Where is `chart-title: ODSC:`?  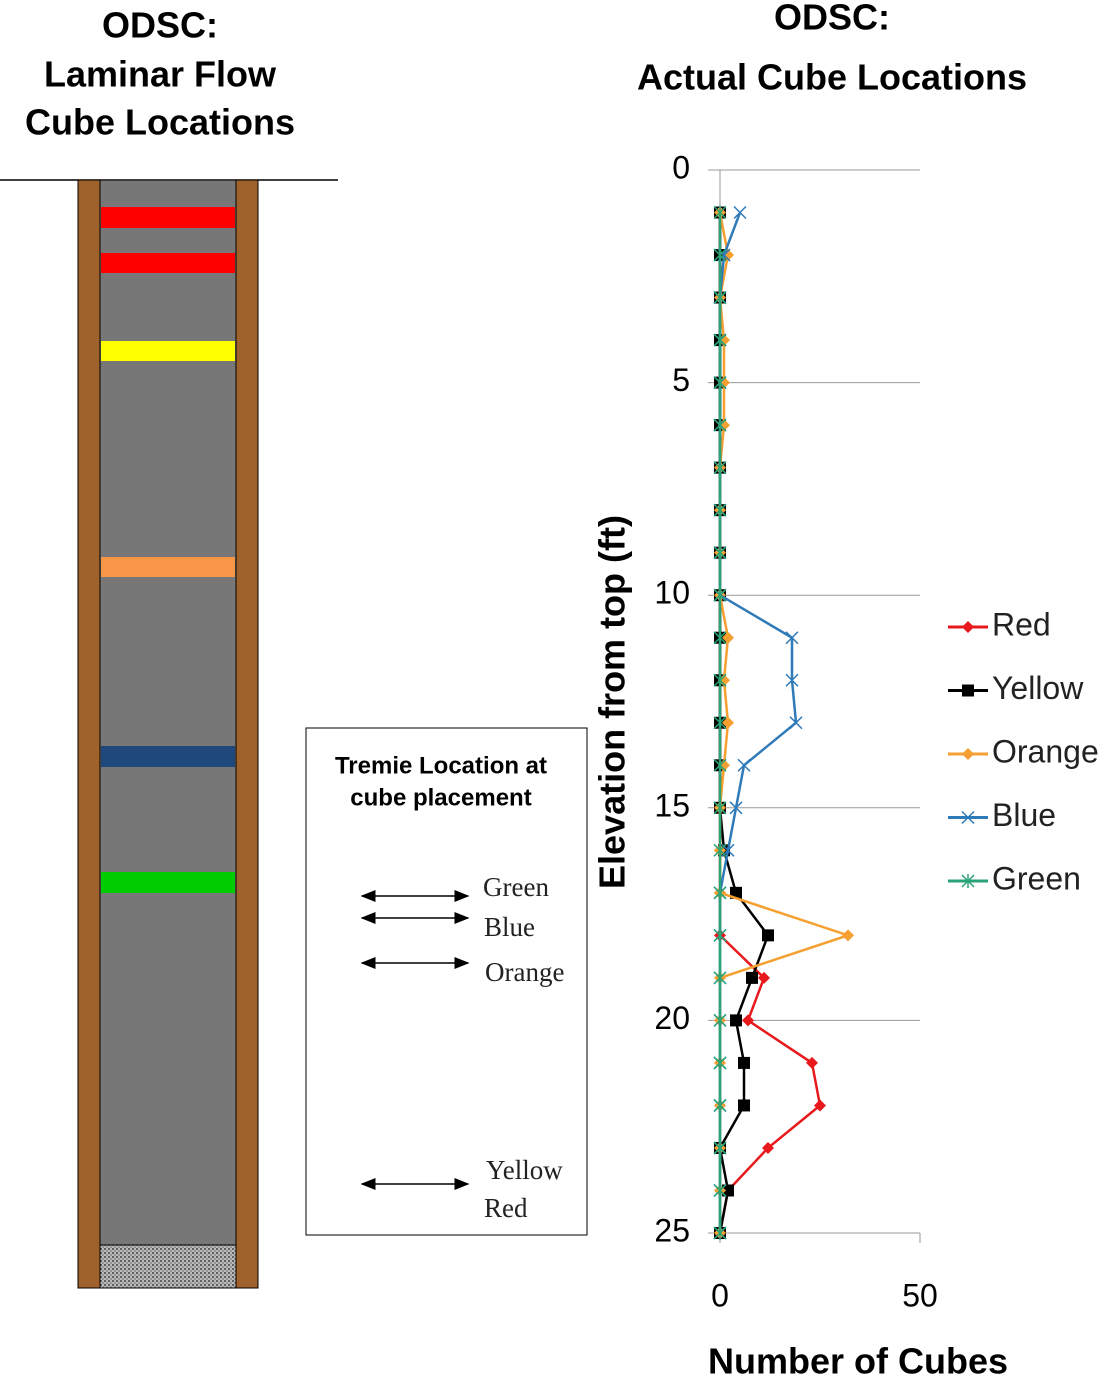 chart-title: ODSC: is located at coordinates (832, 19).